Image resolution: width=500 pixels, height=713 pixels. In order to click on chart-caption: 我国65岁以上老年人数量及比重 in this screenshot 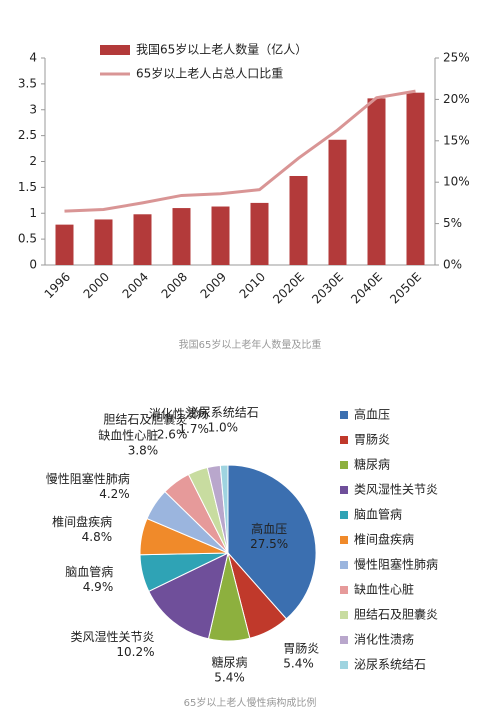, I will do `click(250, 344)`.